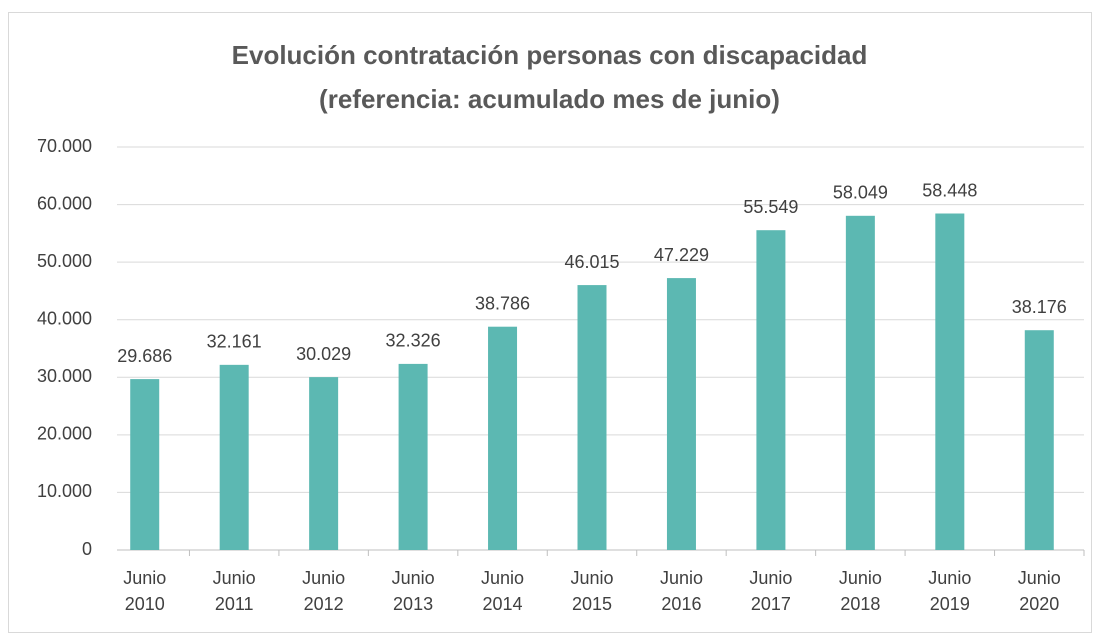 The width and height of the screenshot is (1099, 635). What do you see at coordinates (64, 261) in the screenshot?
I see `y-tick-label: 50.000` at bounding box center [64, 261].